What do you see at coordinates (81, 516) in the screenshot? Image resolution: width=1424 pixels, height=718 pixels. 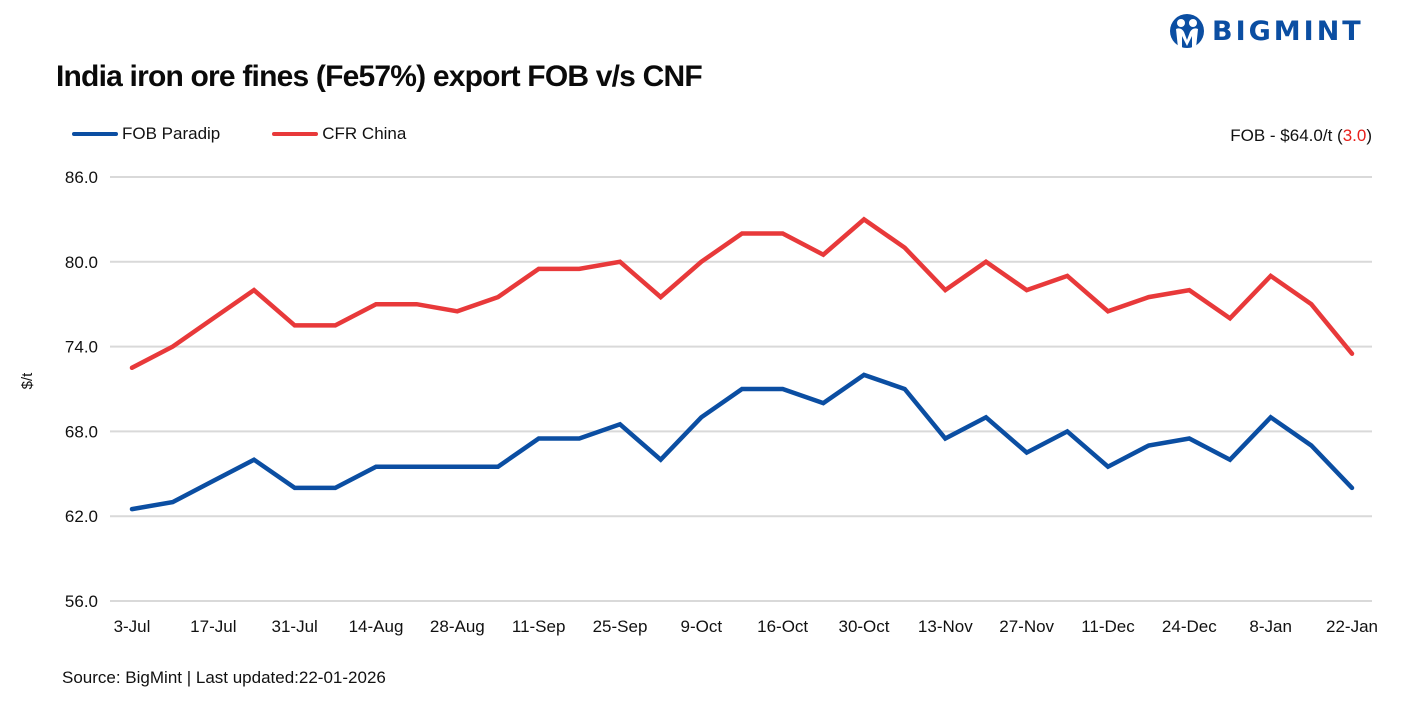 I see `y-tick-label: 62.0` at bounding box center [81, 516].